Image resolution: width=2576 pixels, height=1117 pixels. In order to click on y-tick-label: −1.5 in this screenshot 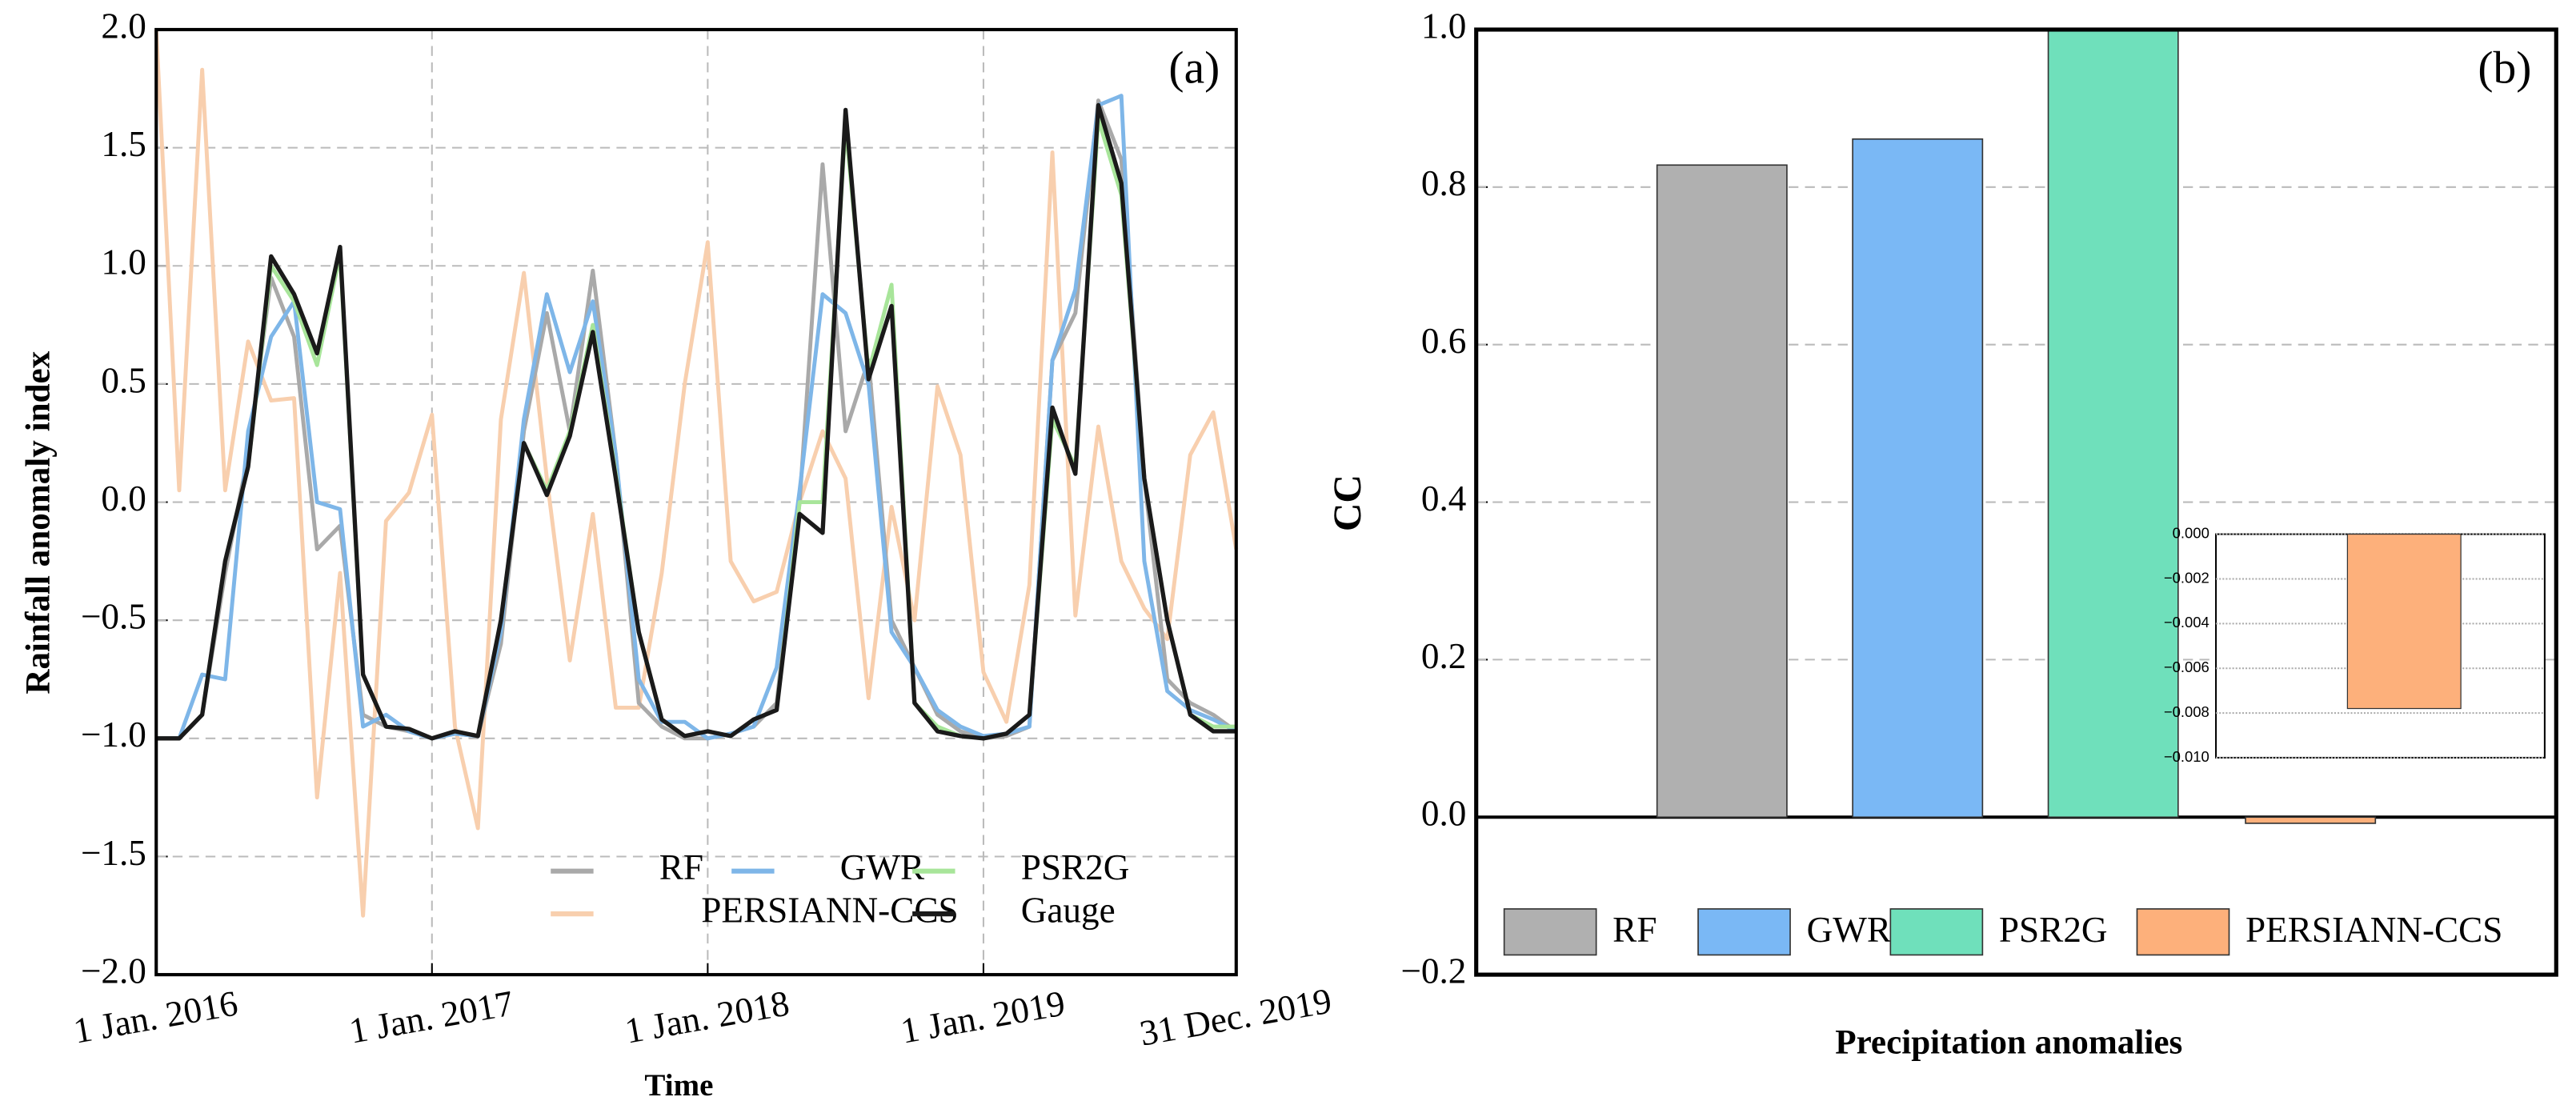, I will do `click(113, 853)`.